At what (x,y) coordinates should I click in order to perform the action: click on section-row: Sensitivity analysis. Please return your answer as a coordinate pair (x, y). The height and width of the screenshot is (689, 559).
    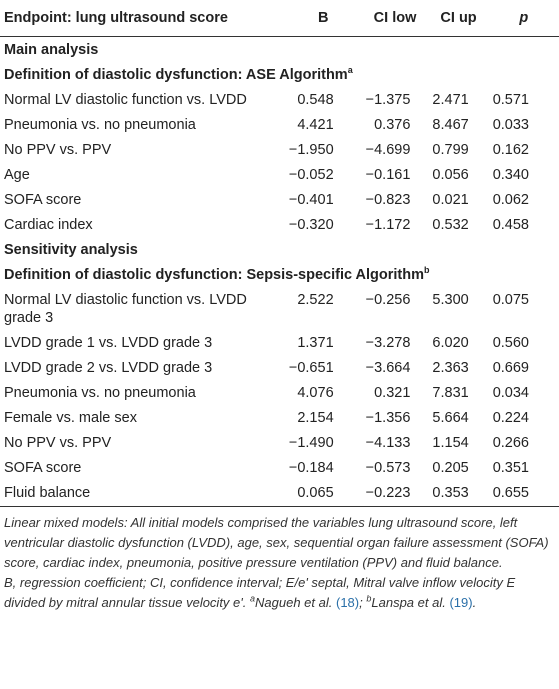
    Looking at the image, I should click on (279, 249).